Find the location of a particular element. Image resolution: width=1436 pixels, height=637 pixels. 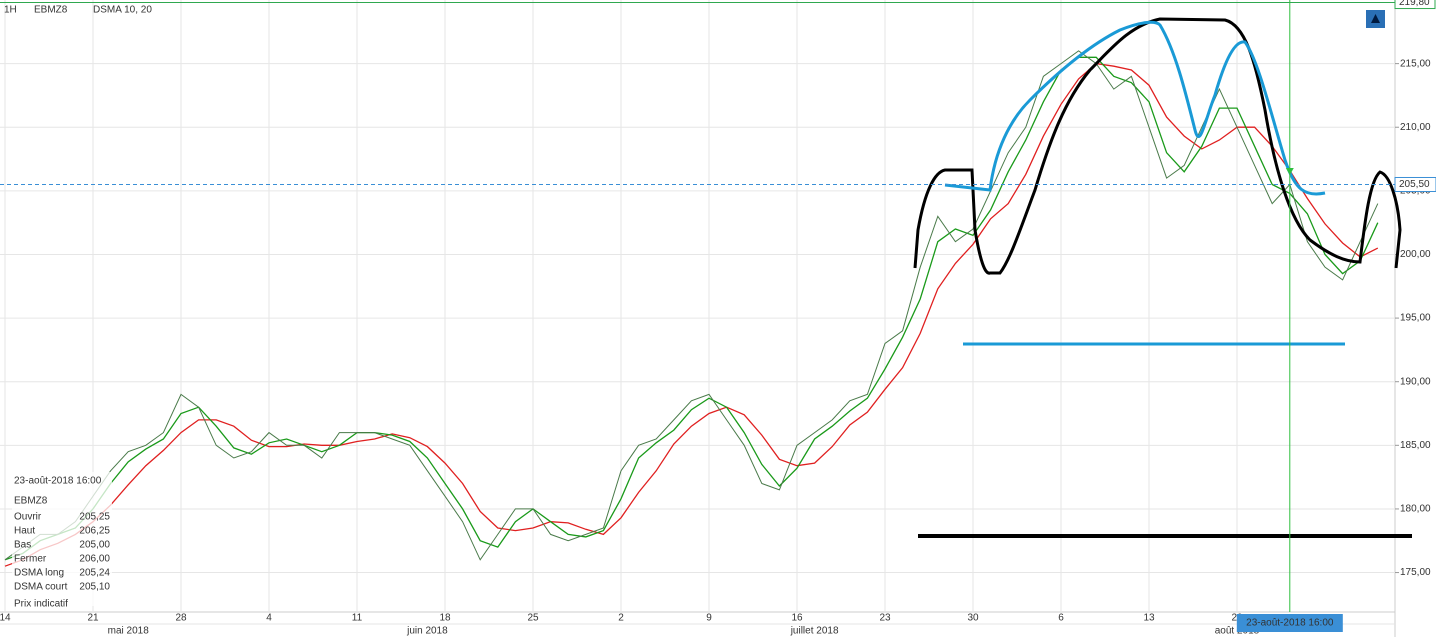

info-value: 206,25 is located at coordinates (94, 531).